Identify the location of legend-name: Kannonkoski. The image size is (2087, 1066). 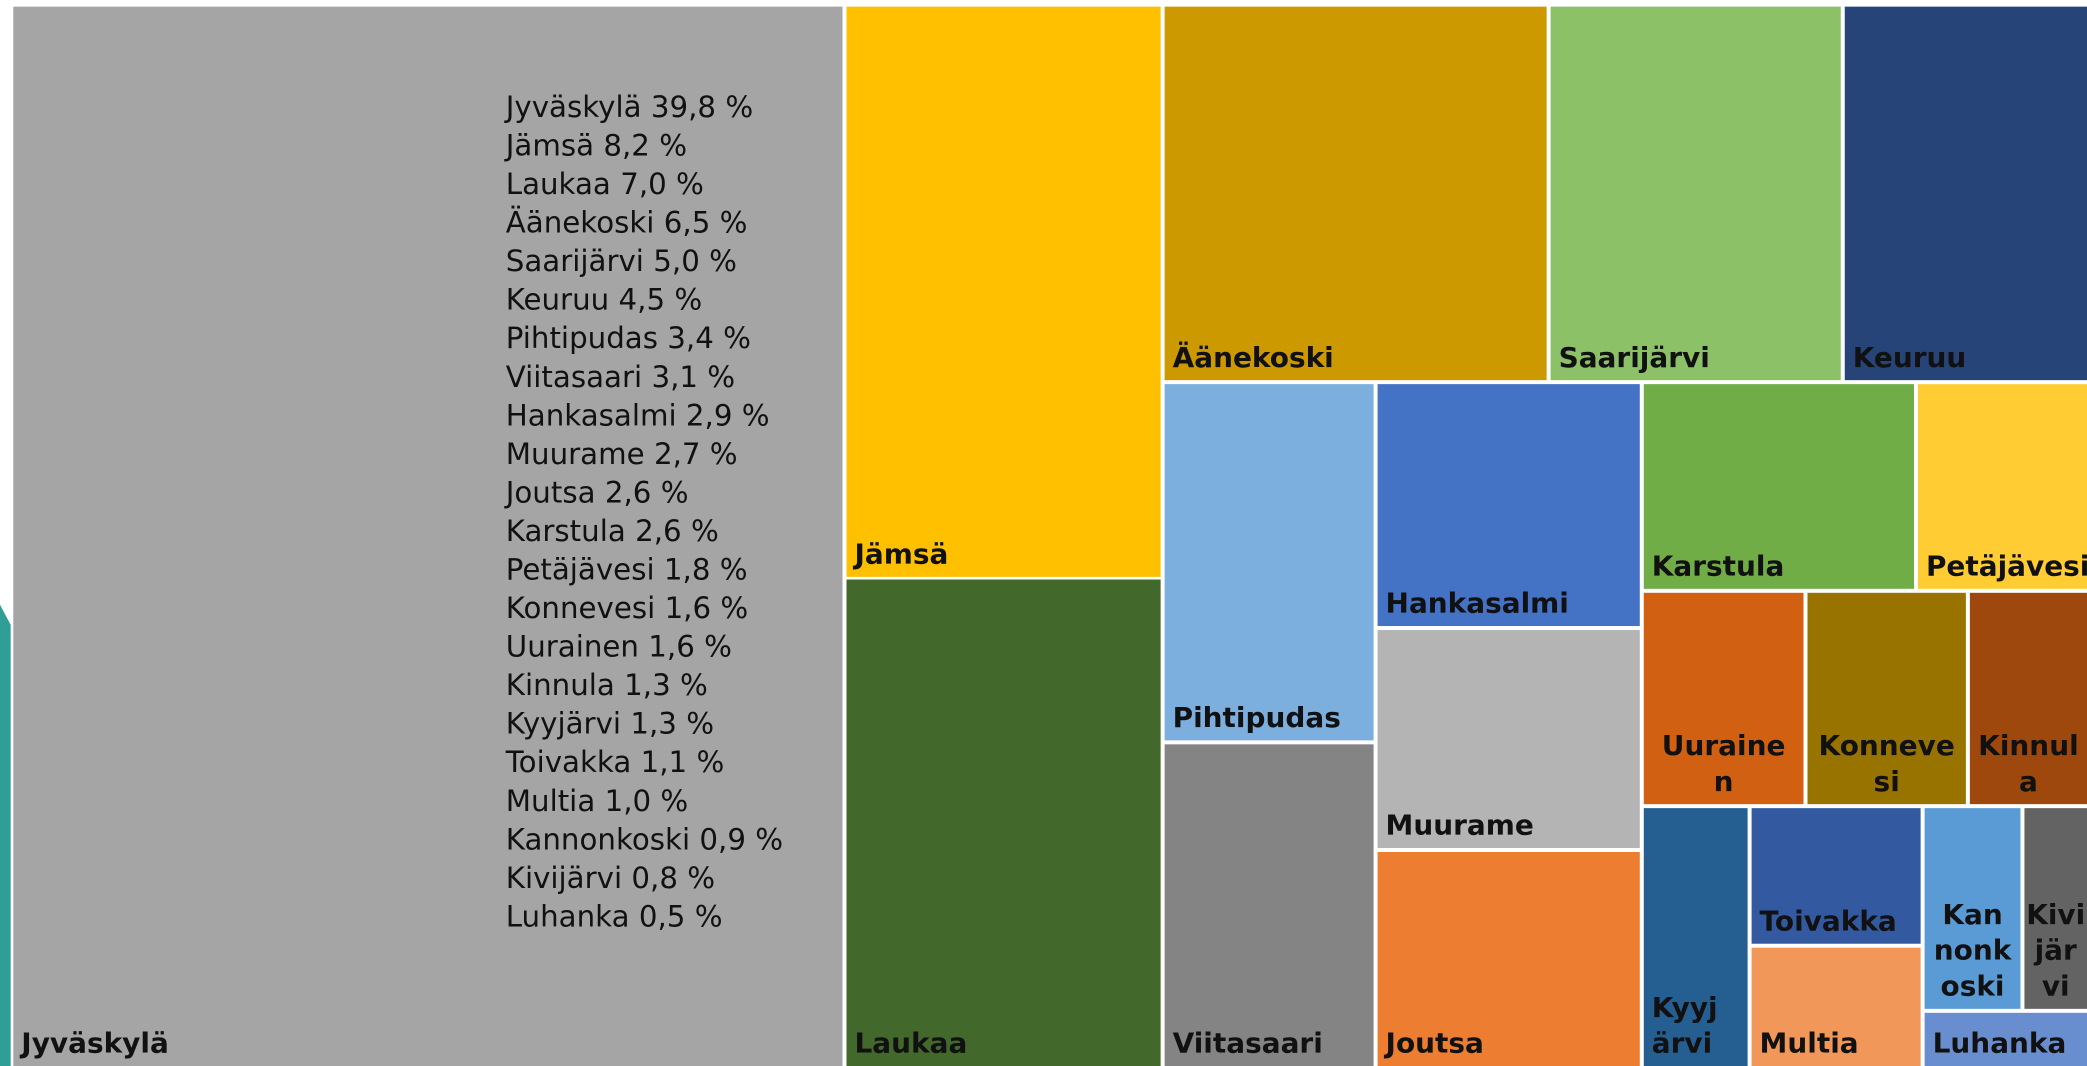
(598, 839).